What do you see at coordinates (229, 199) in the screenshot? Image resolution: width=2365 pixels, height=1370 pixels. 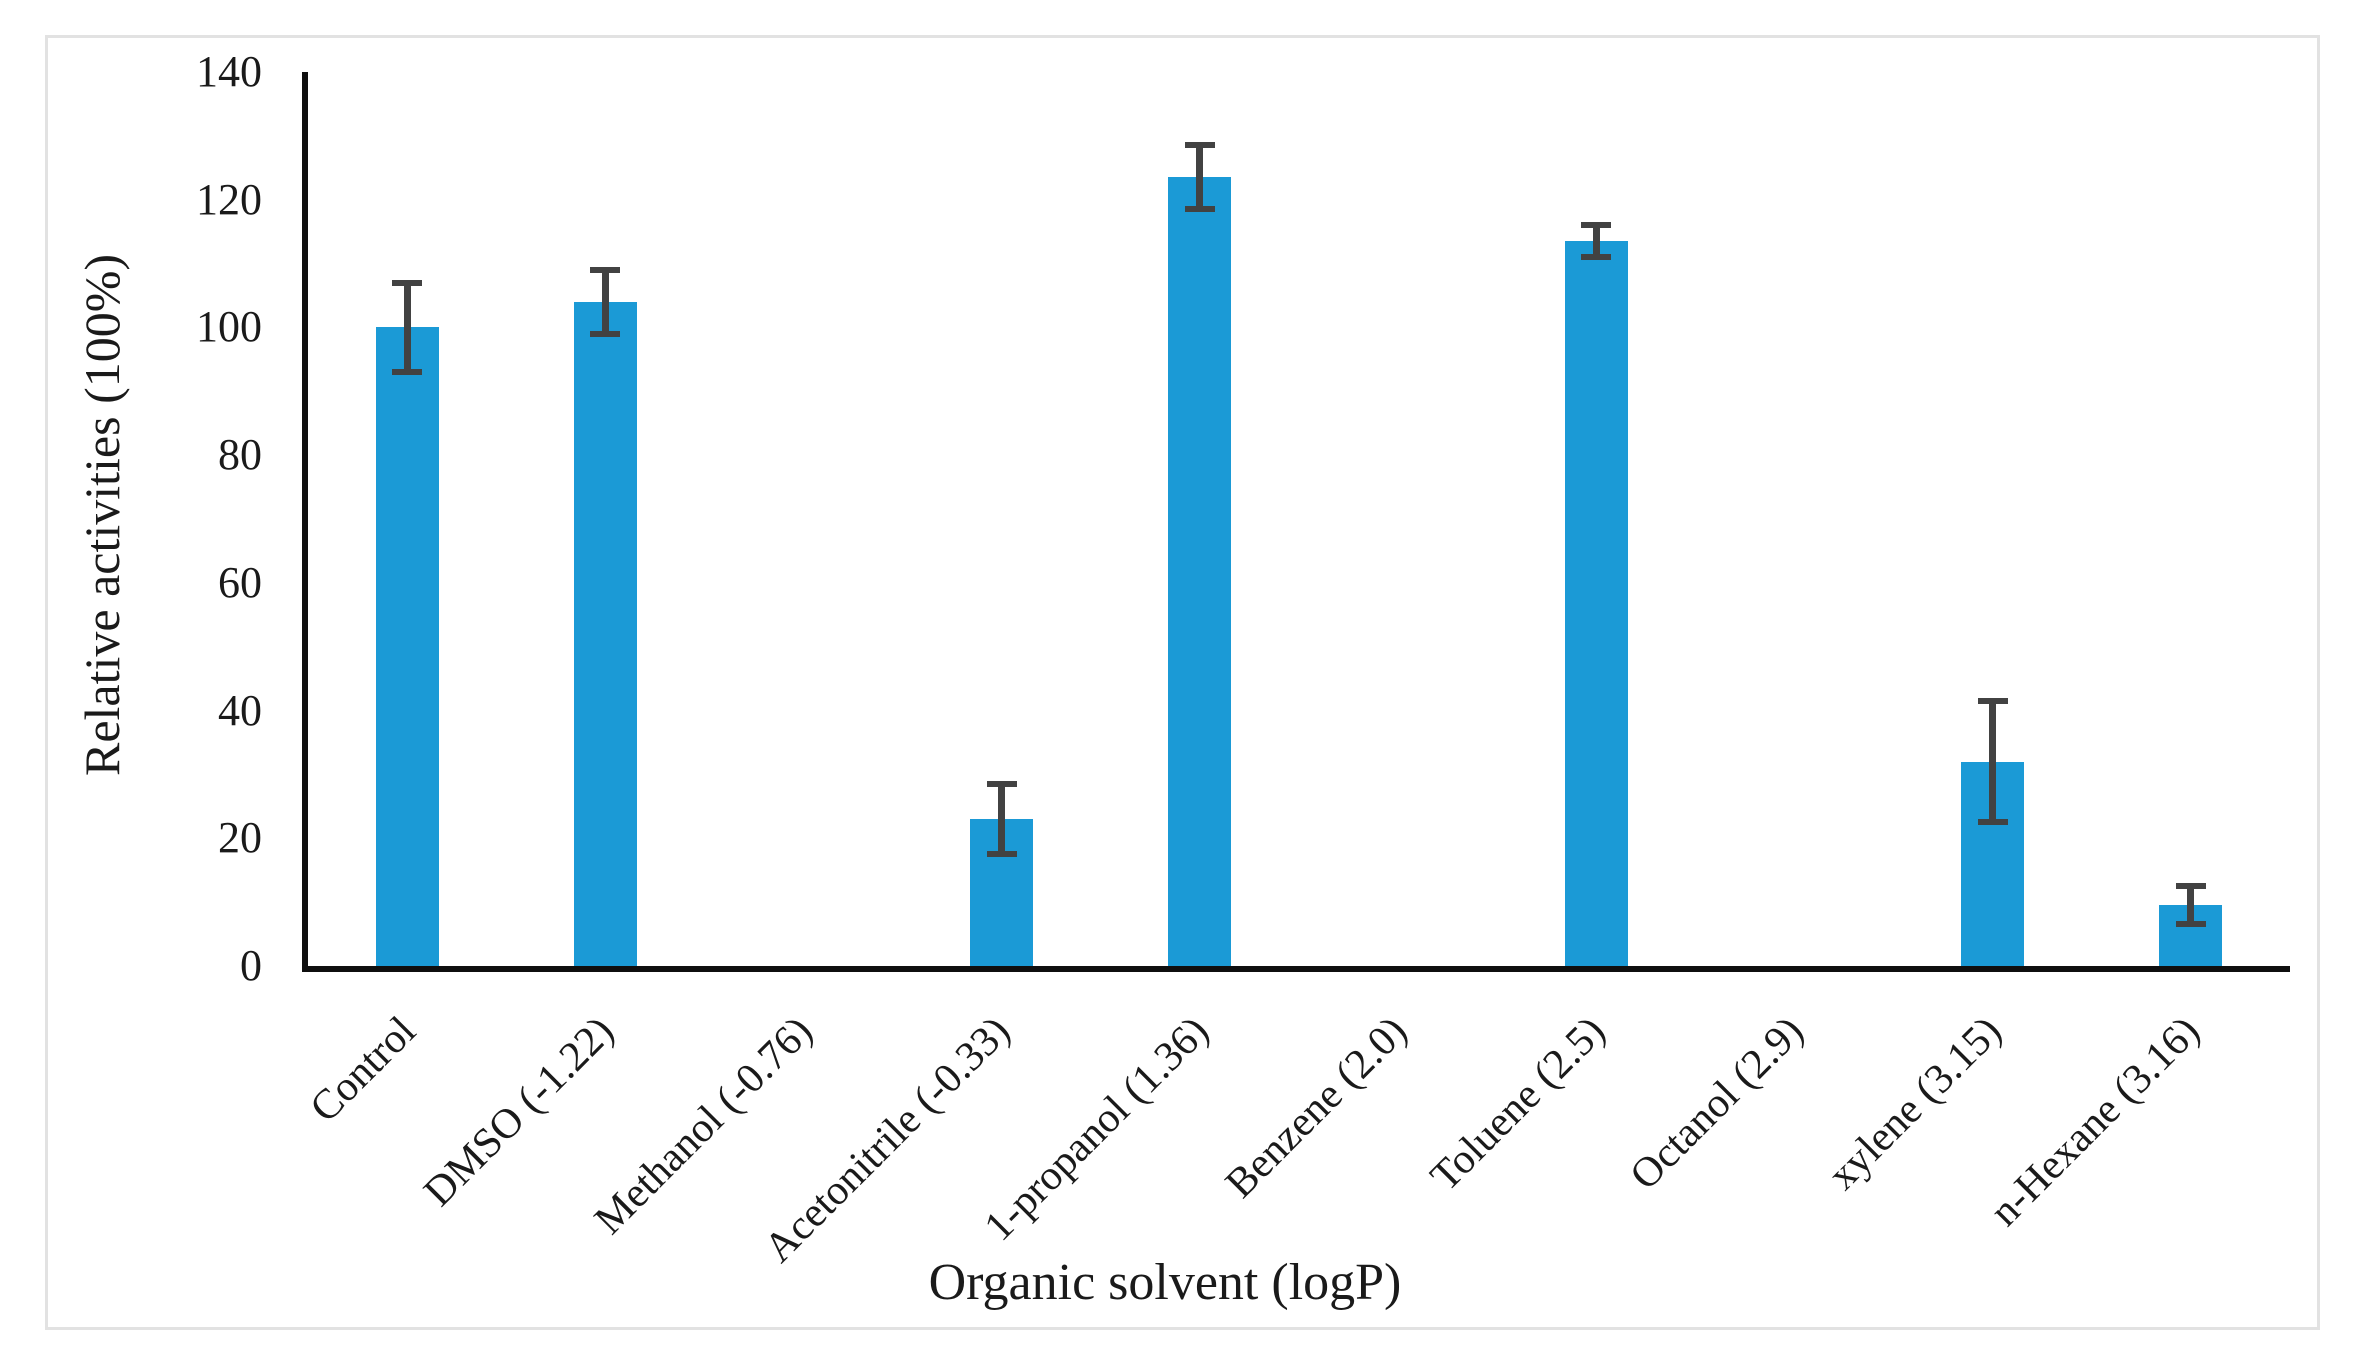 I see `y-tick-label: 120` at bounding box center [229, 199].